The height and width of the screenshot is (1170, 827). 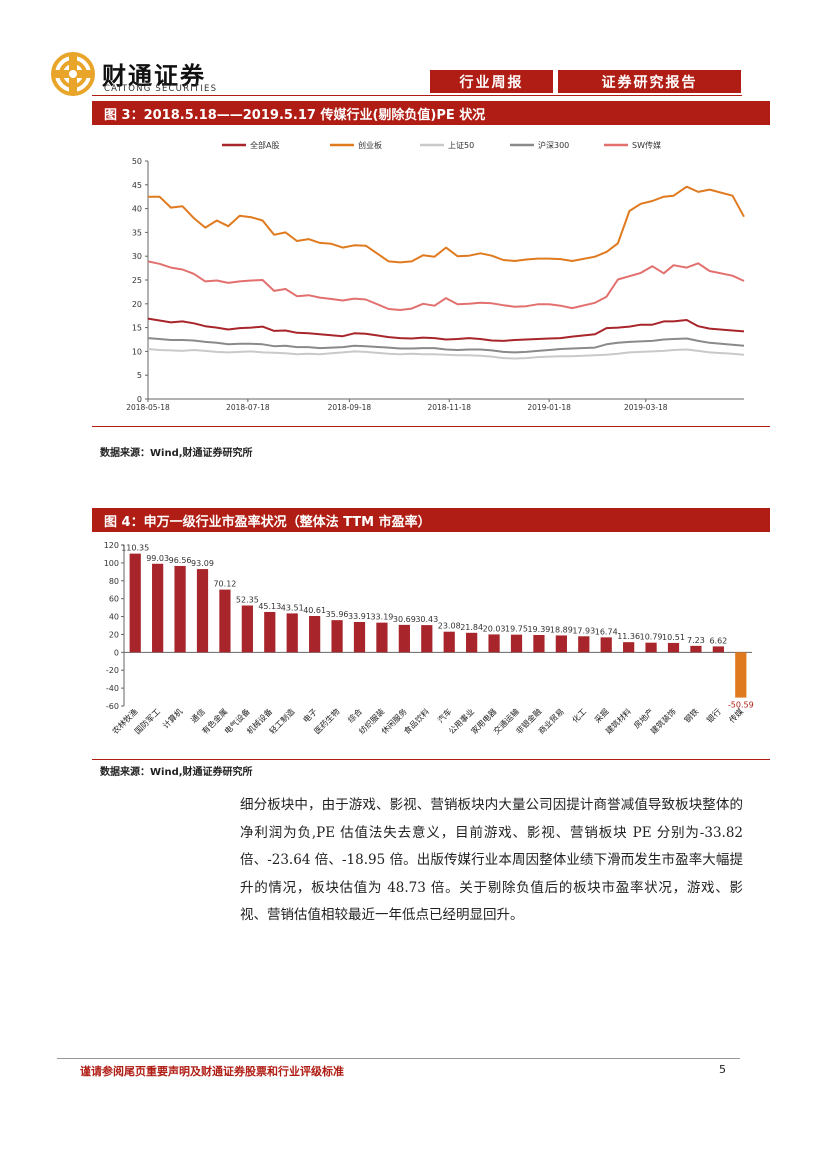 I want to click on data-label: 30.43, so click(x=426, y=619).